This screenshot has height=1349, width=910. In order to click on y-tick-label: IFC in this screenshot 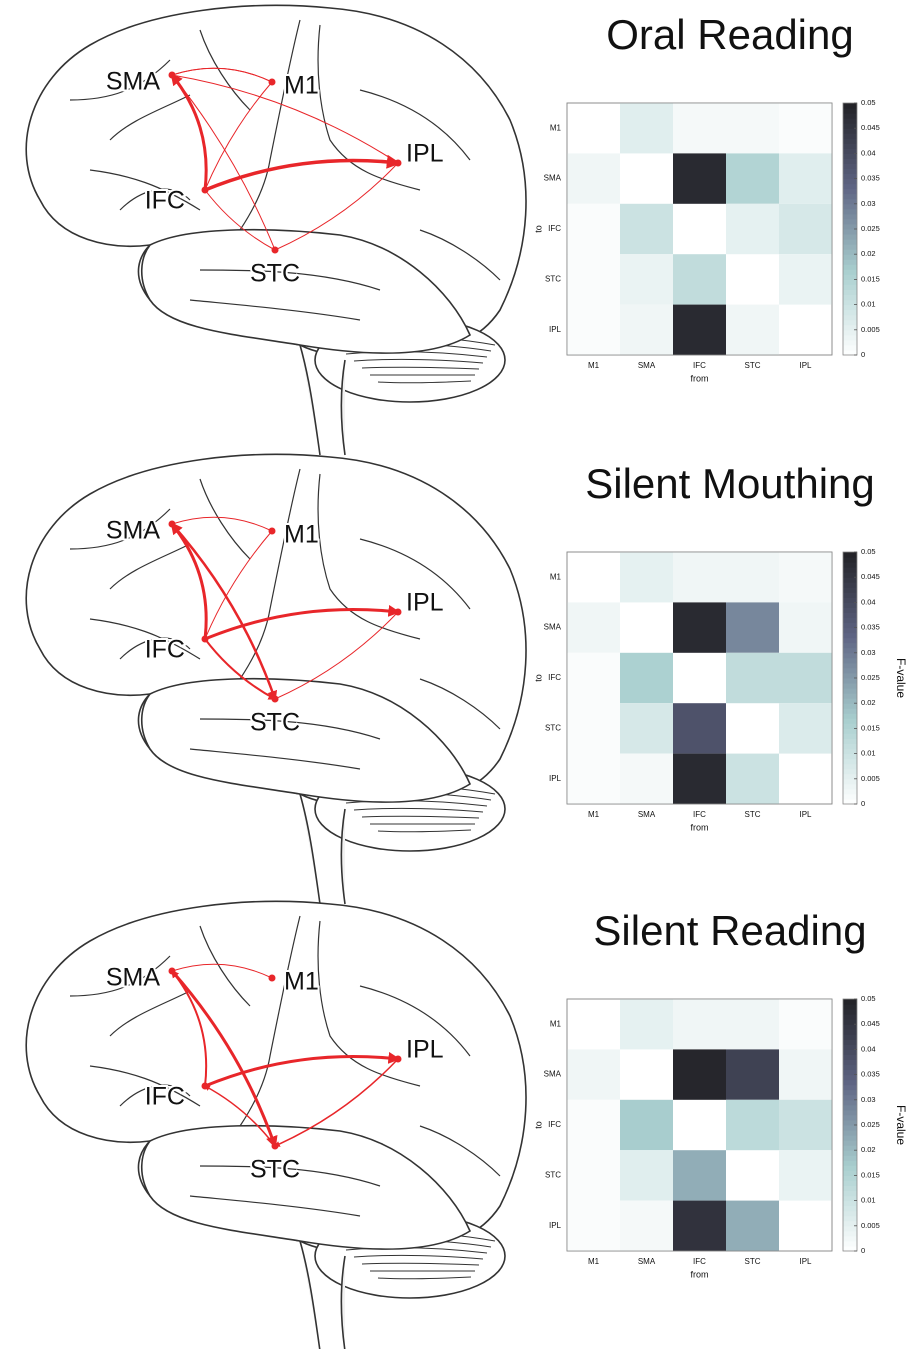, I will do `click(554, 1124)`.